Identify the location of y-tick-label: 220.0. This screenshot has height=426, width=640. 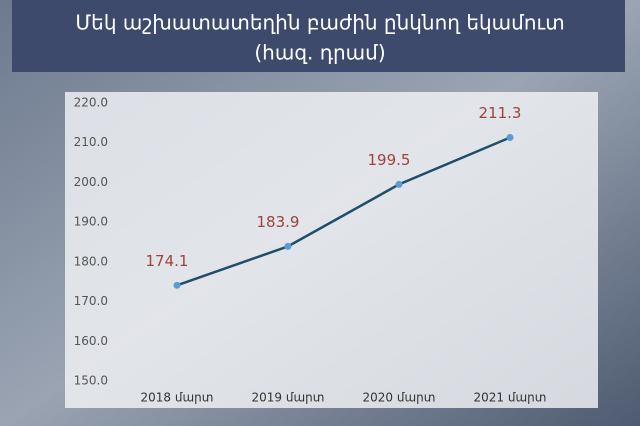
(91, 102).